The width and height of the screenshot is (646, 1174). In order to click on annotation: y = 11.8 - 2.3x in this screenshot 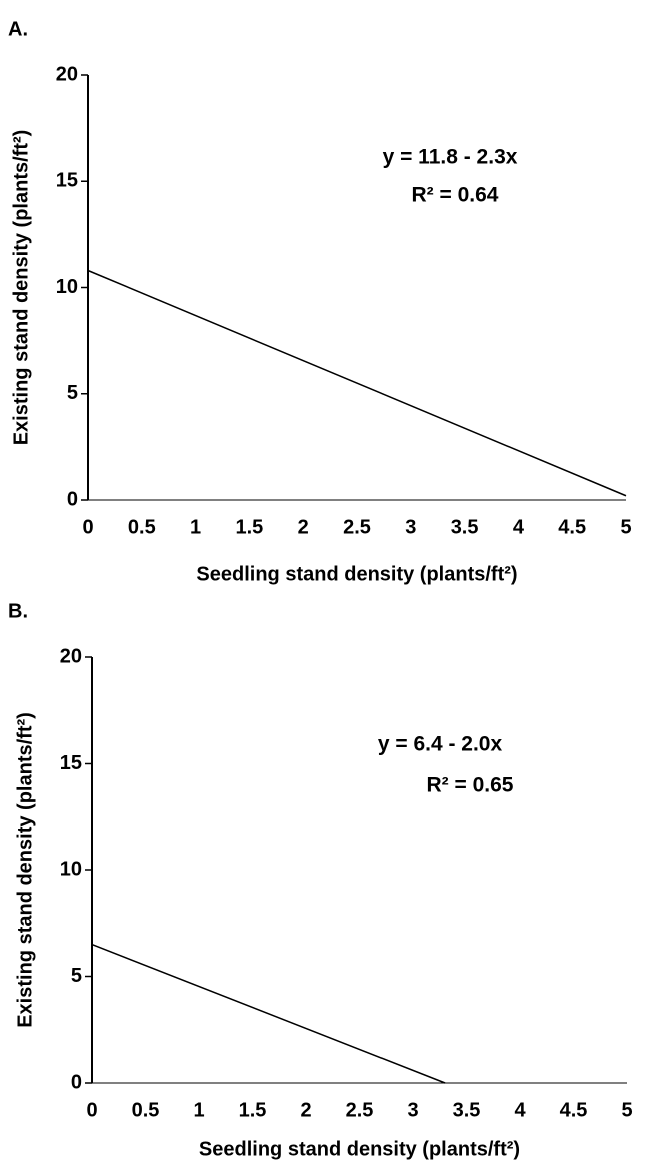, I will do `click(450, 157)`.